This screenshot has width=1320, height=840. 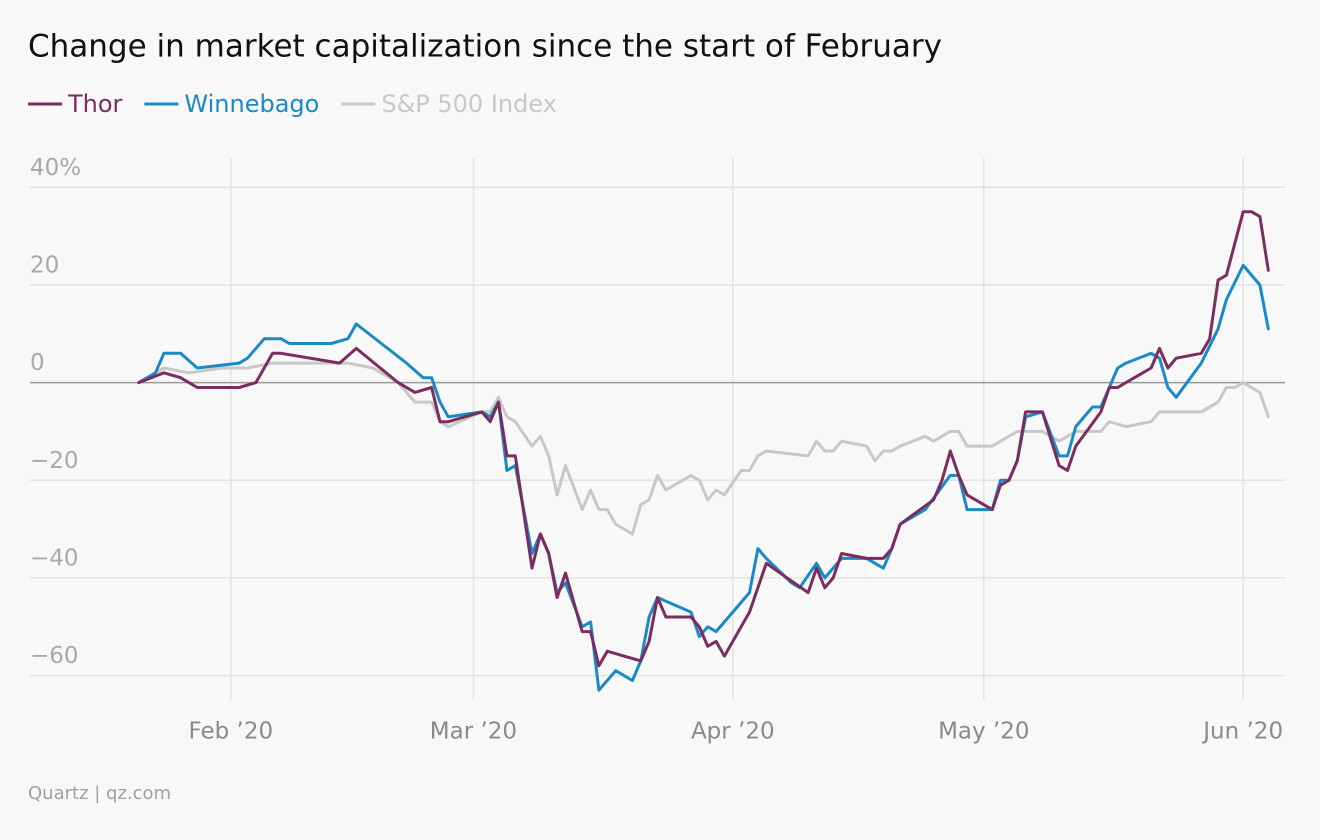 What do you see at coordinates (99, 793) in the screenshot?
I see `source: Quartz | qz.com` at bounding box center [99, 793].